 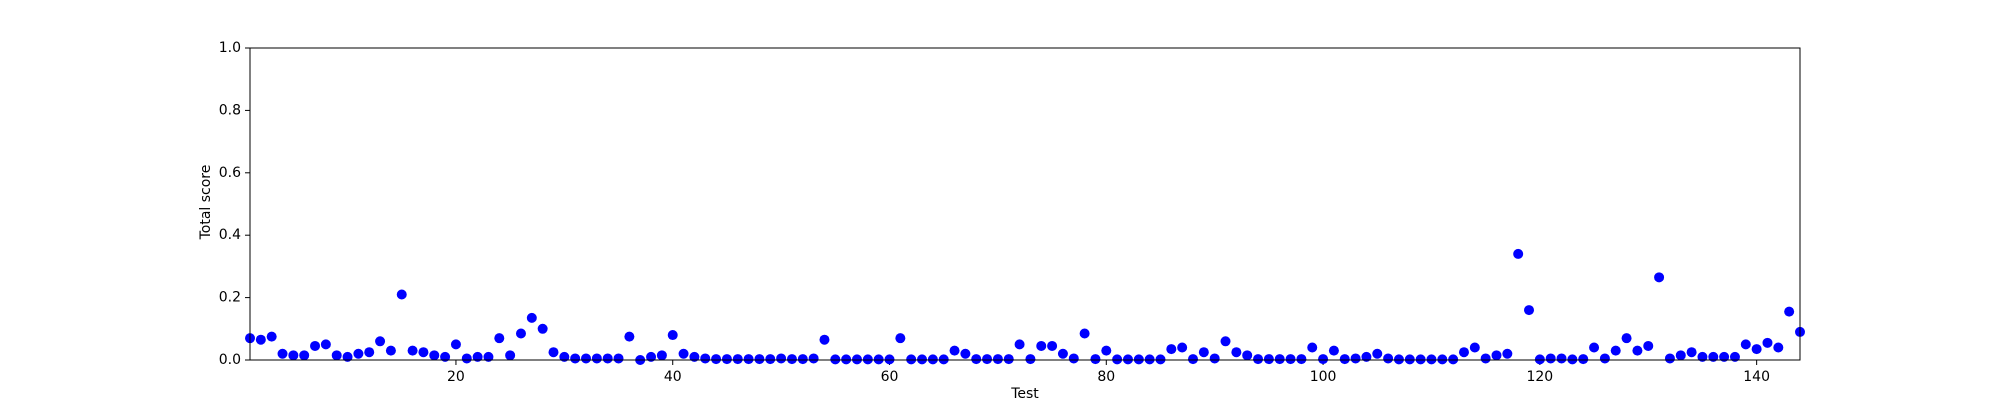 I want to click on y-axis-label: Total score, so click(x=206, y=203).